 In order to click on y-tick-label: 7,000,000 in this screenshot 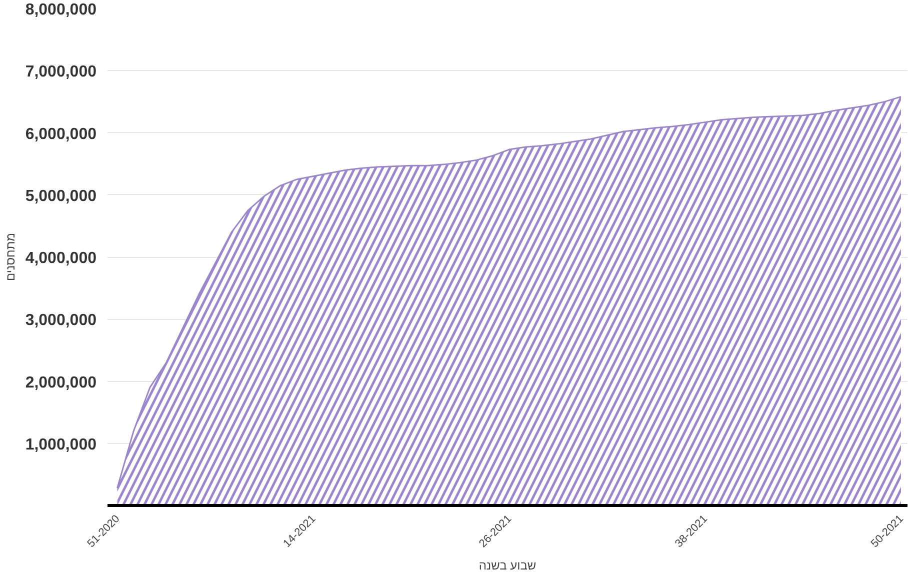, I will do `click(61, 72)`.